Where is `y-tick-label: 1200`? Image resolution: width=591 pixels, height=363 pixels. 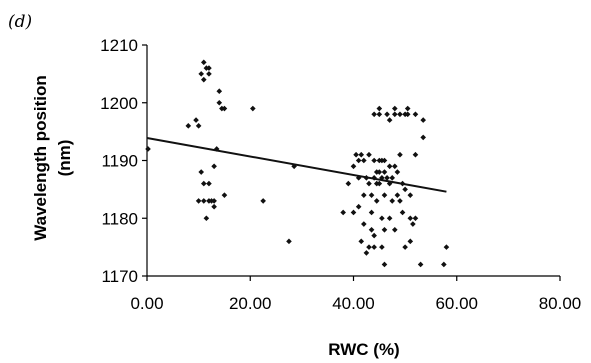 y-tick-label: 1200 is located at coordinates (119, 103).